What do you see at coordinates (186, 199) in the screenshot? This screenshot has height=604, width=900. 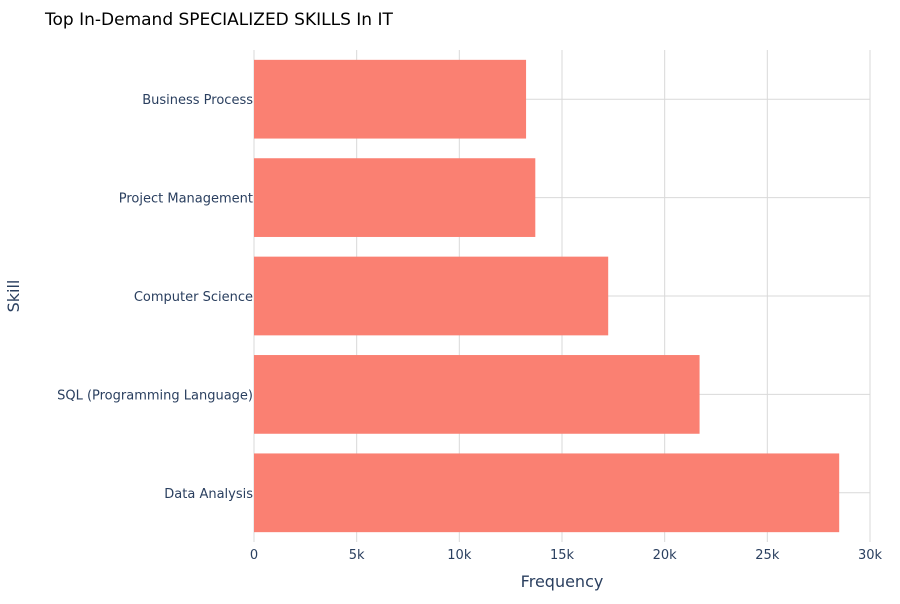 I see `y-tick-label: Project Management` at bounding box center [186, 199].